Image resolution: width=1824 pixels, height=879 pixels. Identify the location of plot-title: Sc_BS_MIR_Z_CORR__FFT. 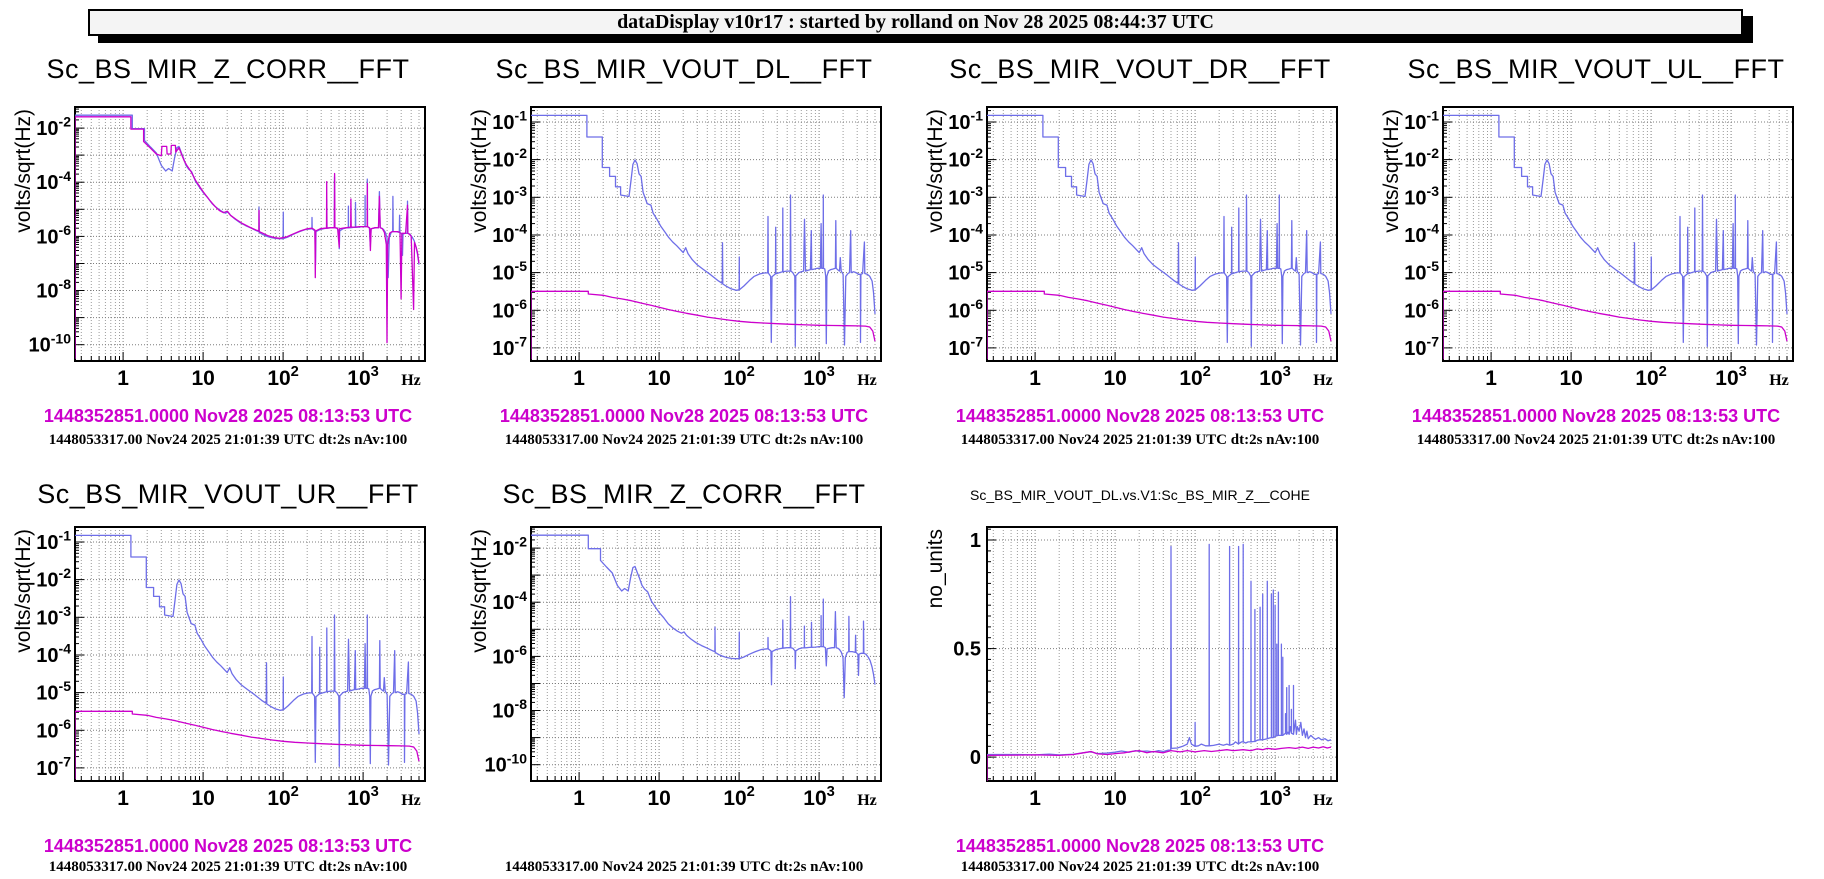
(228, 69).